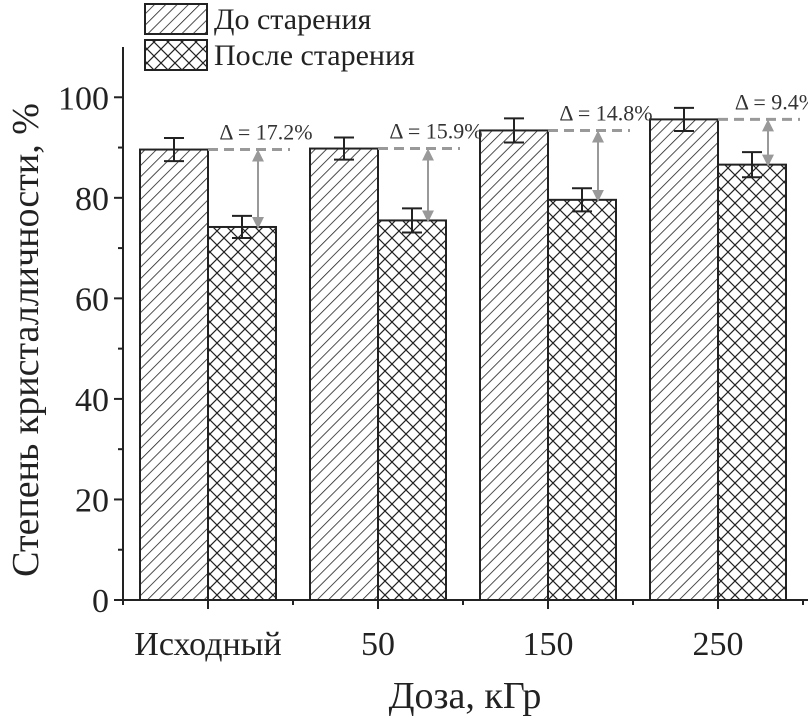 This screenshot has height=718, width=808. I want to click on delta-label-1: Δ = 15.9%, so click(435, 131).